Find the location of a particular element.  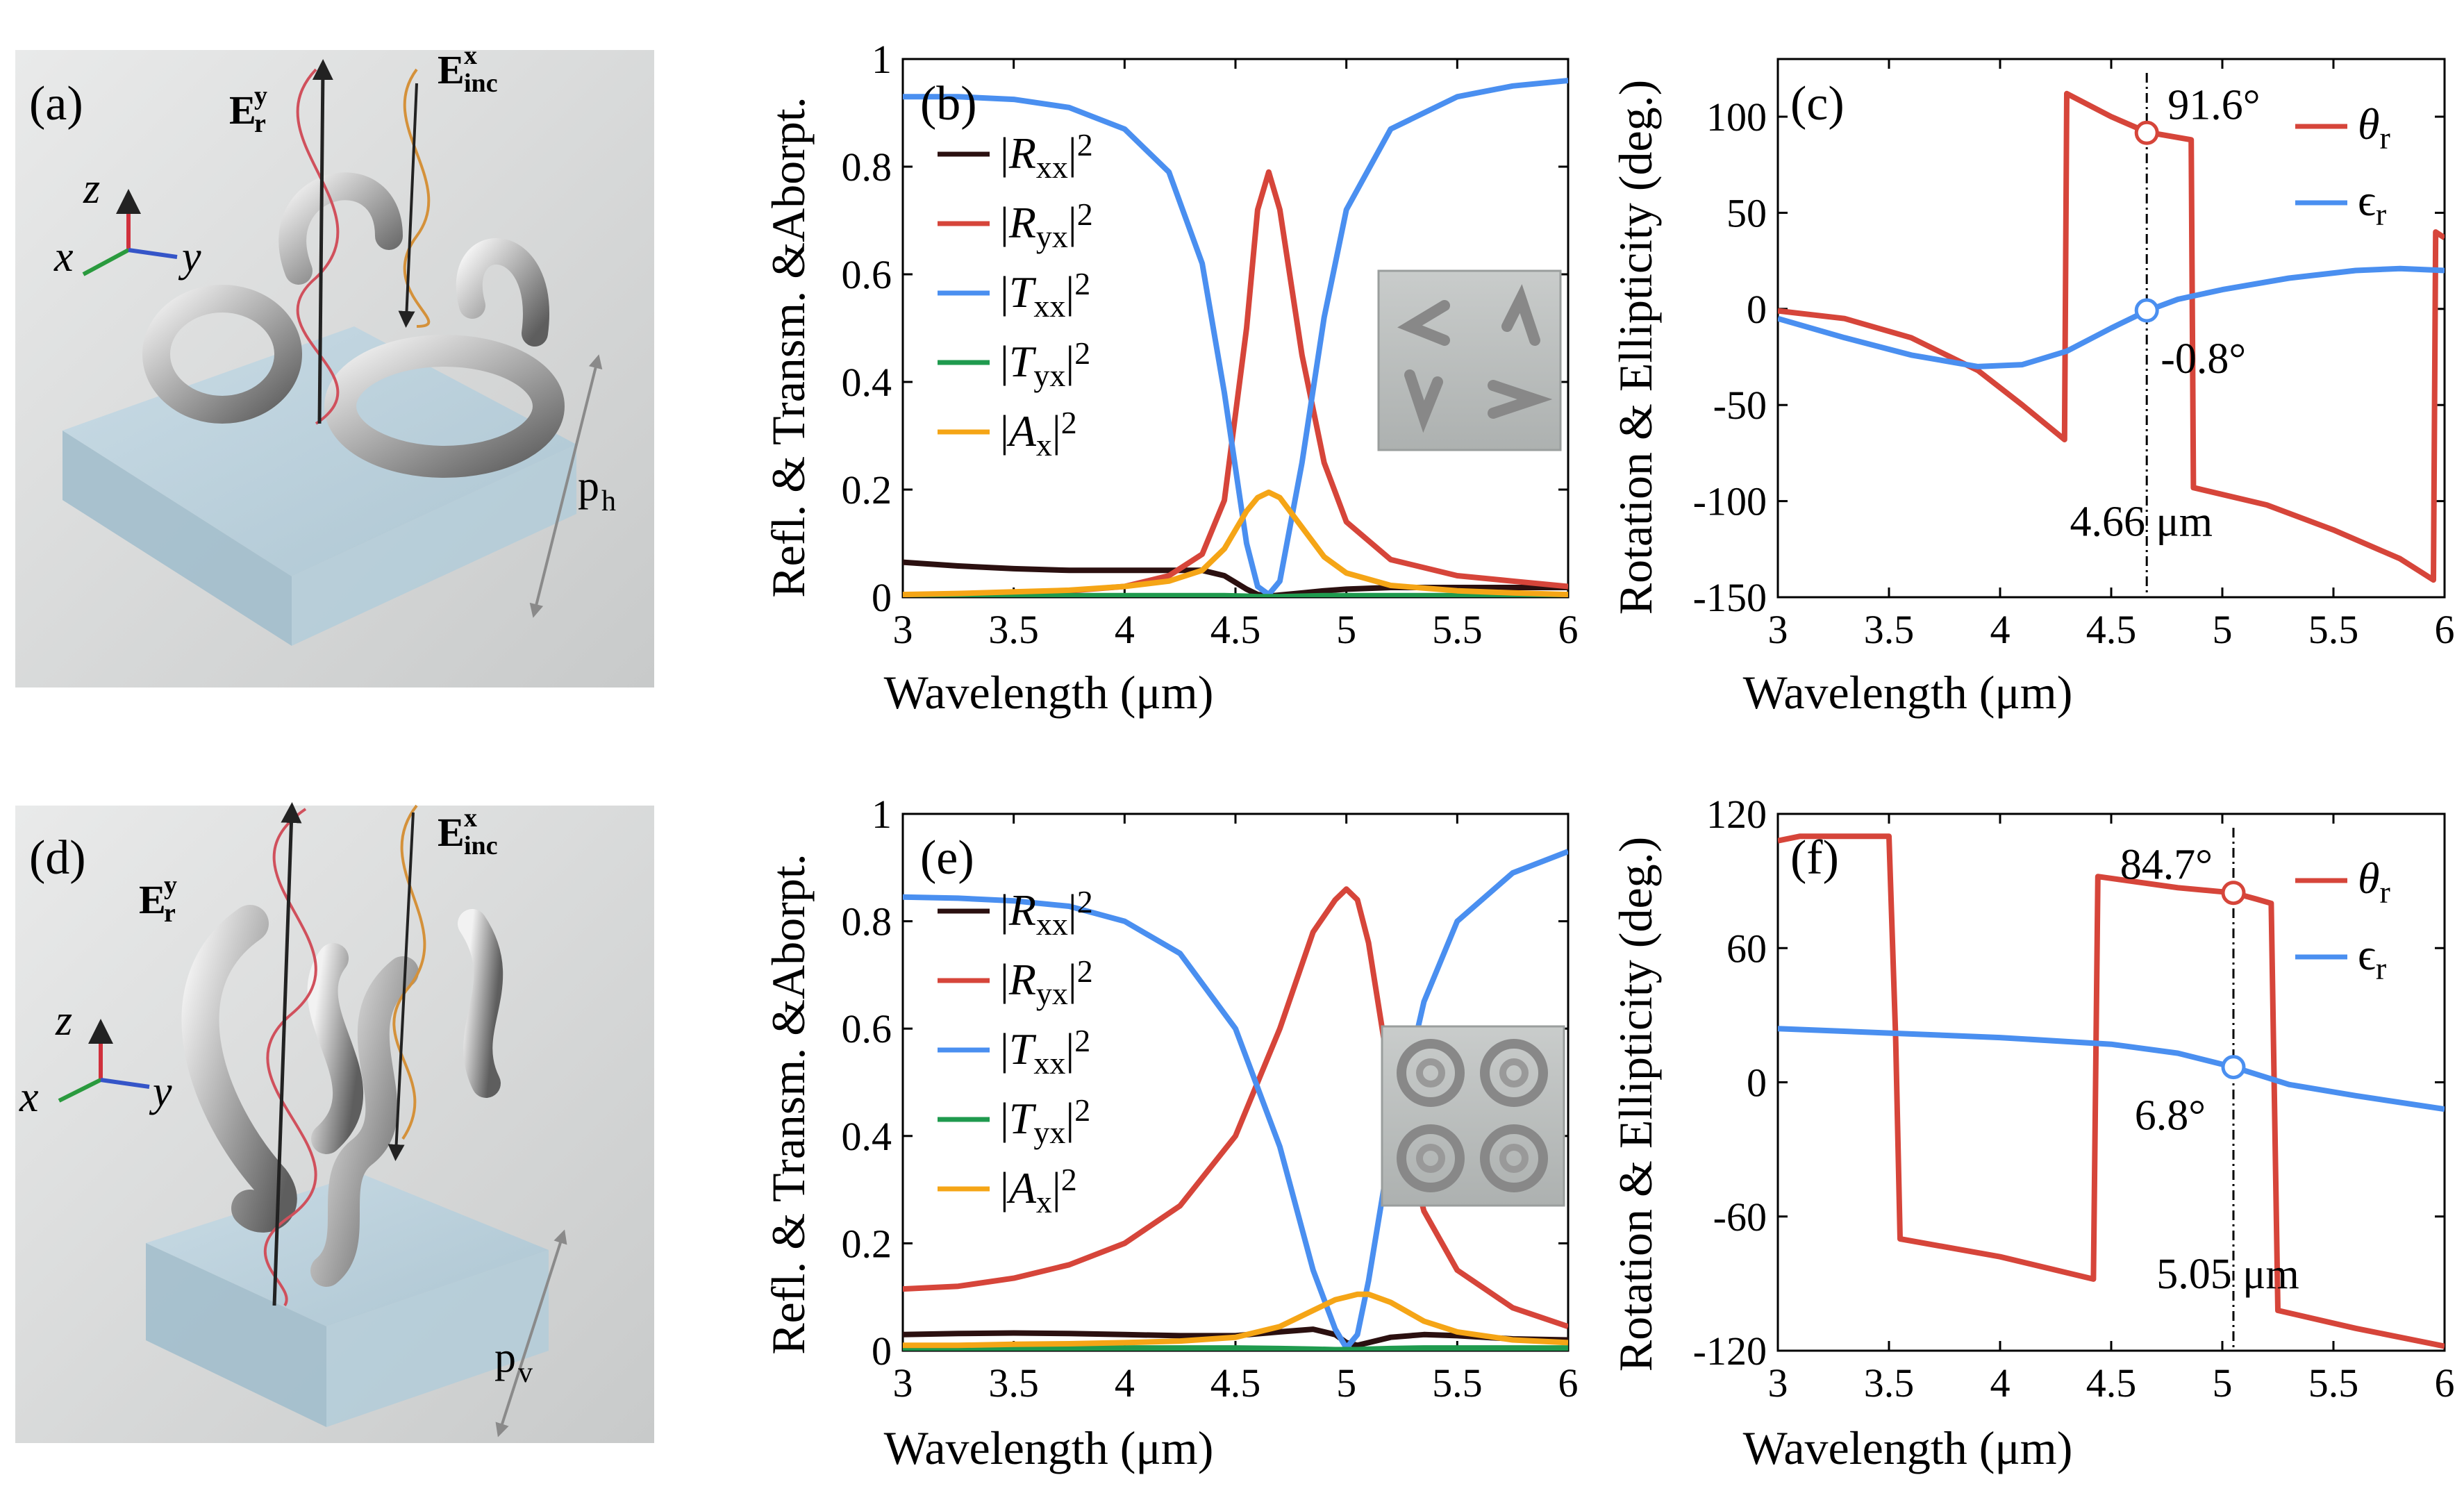

annotation-label: 6.8° is located at coordinates (2170, 1116).